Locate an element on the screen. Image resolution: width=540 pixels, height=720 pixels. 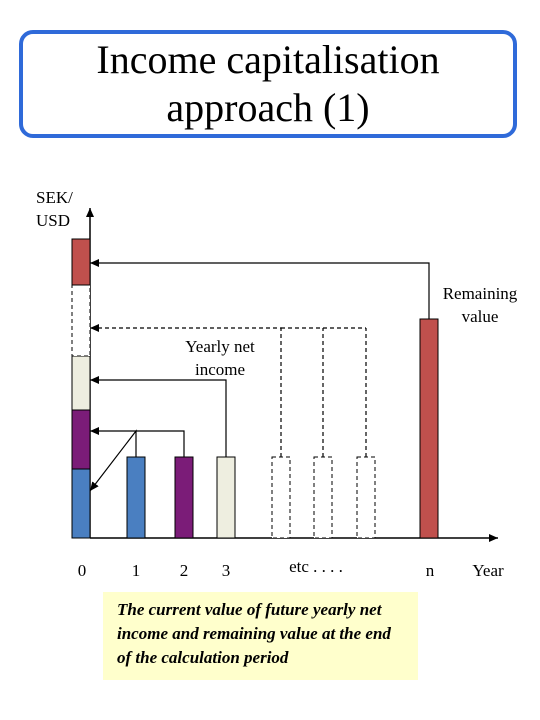
title-line-2: approach (1) is located at coordinates (268, 107).